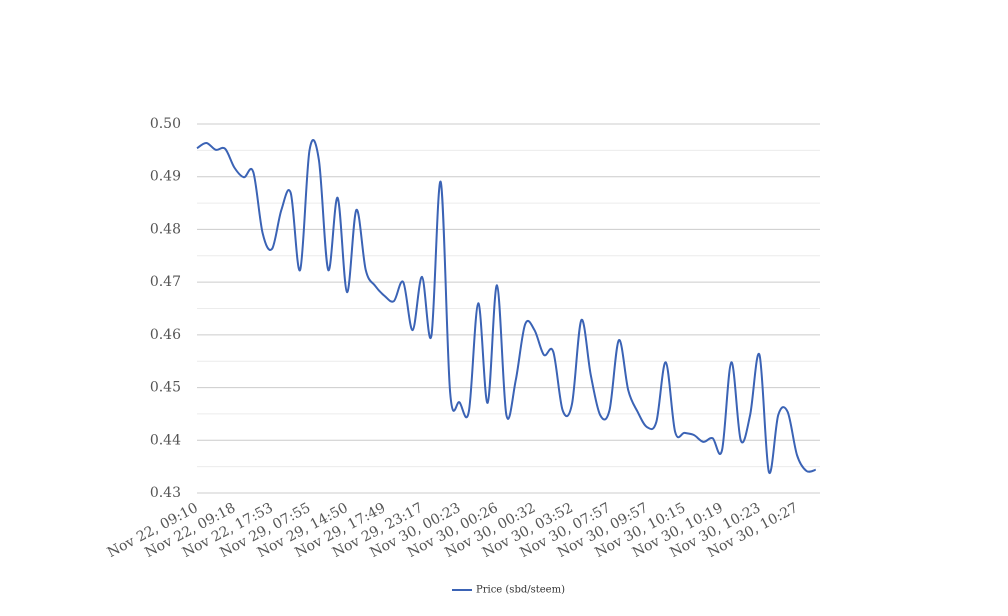 The width and height of the screenshot is (1008, 616). I want to click on y-tick-label: 0.46, so click(165, 335).